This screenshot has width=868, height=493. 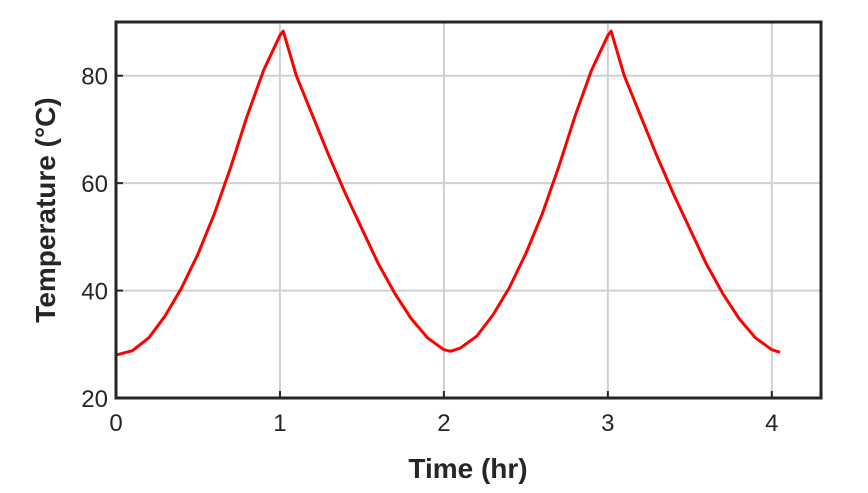 What do you see at coordinates (45, 209) in the screenshot?
I see `y-axis-label: Temperature (°C)` at bounding box center [45, 209].